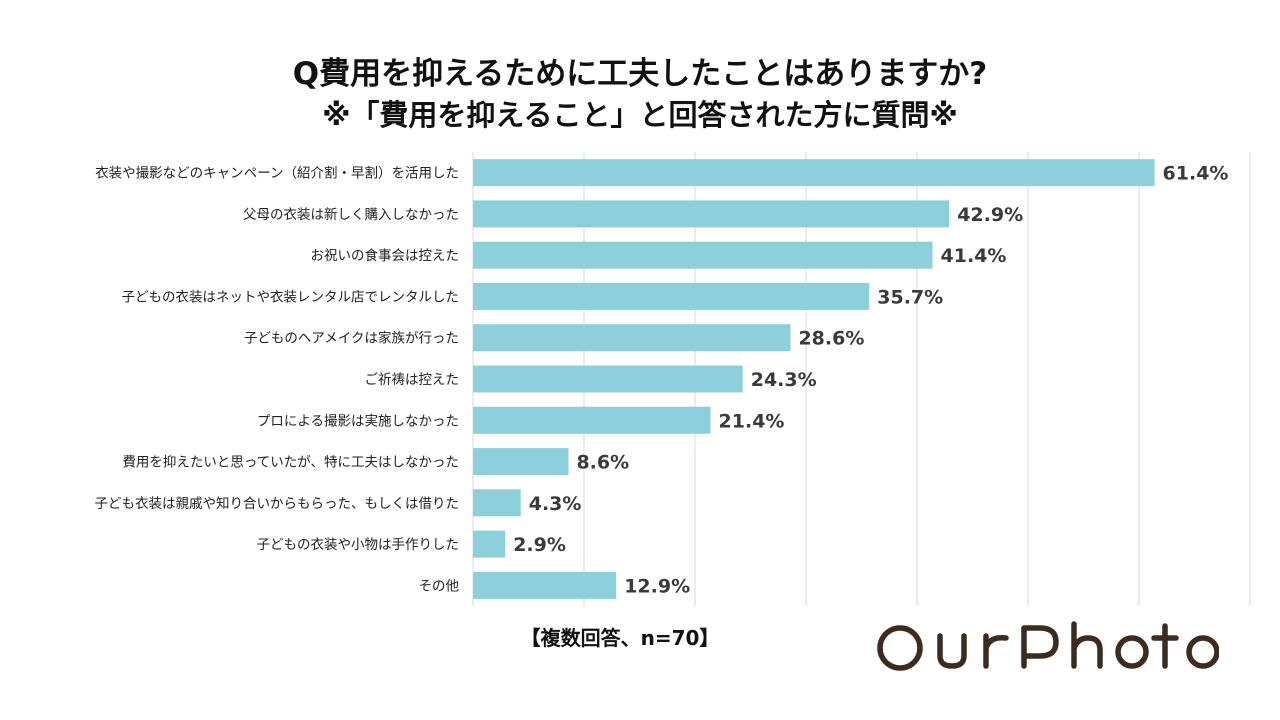  What do you see at coordinates (657, 586) in the screenshot?
I see `data-label: 12.9%` at bounding box center [657, 586].